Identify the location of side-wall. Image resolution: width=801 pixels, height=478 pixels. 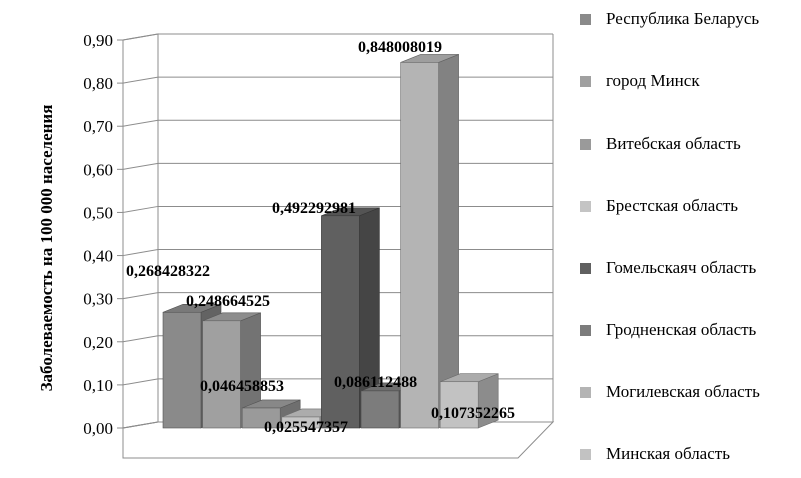
(140, 231).